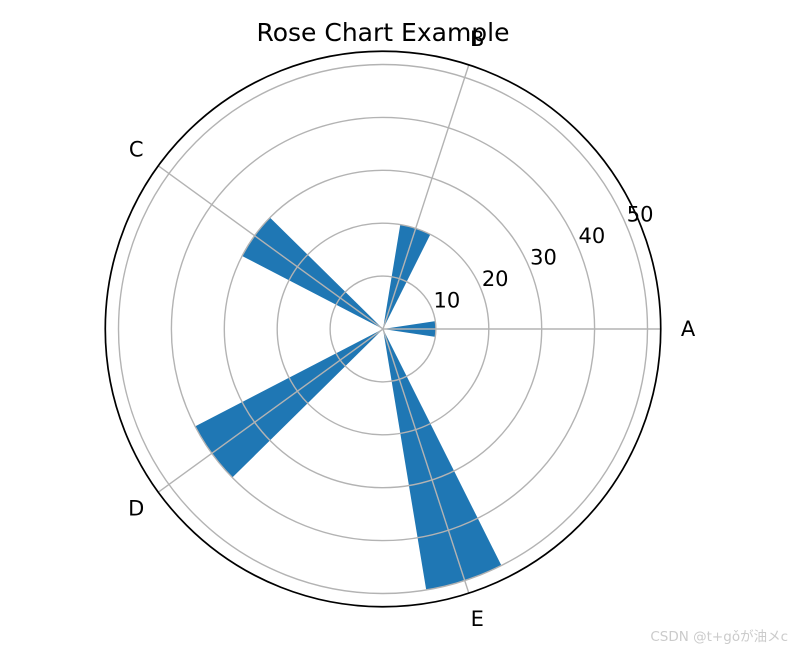 This screenshot has height=651, width=791. What do you see at coordinates (543, 258) in the screenshot?
I see `rtick-label-30: 30` at bounding box center [543, 258].